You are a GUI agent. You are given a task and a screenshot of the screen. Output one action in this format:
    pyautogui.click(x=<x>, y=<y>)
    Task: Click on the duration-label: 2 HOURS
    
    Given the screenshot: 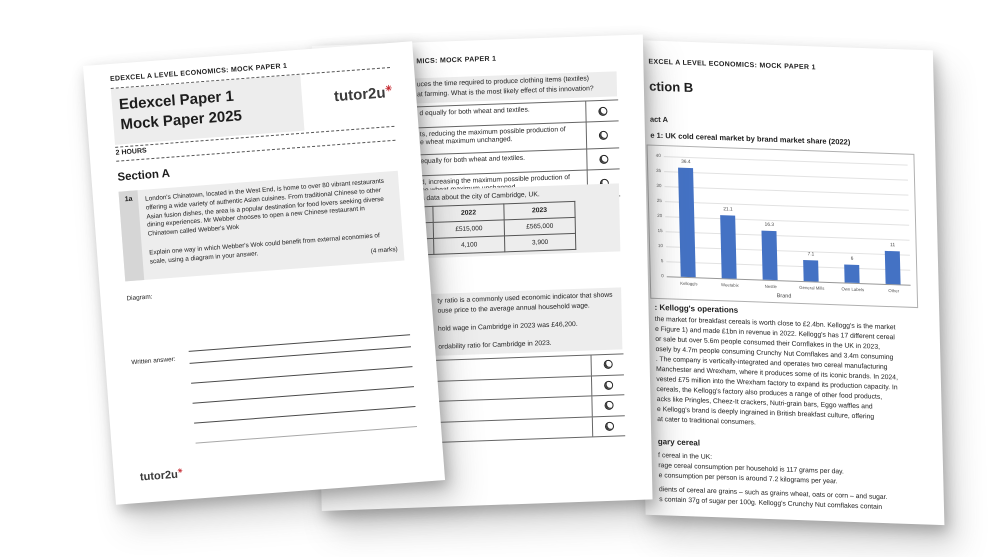 What is the action you would take?
    pyautogui.click(x=131, y=152)
    